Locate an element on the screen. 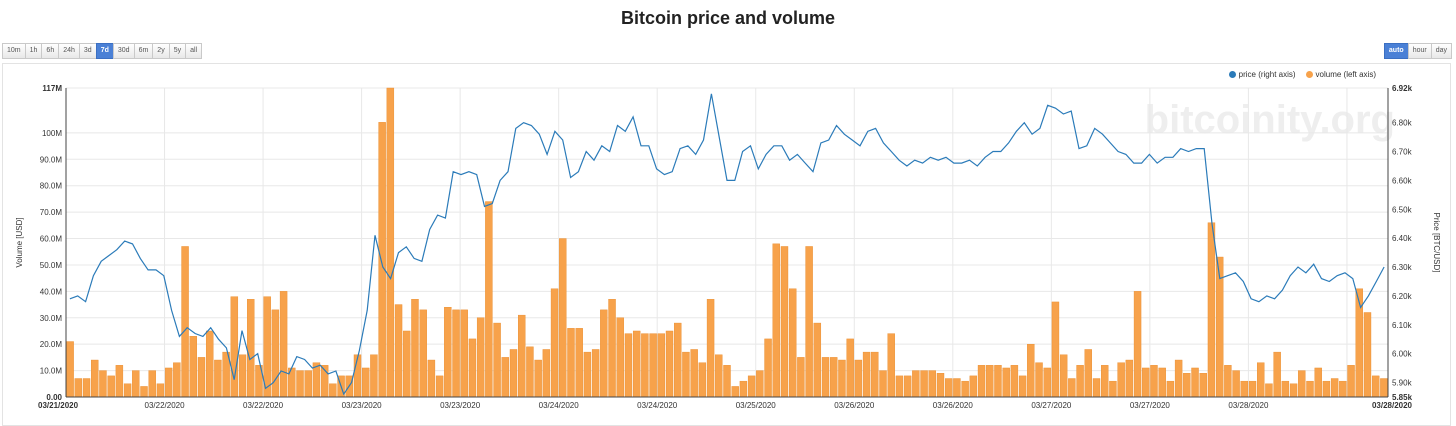  left-axis-tick-label: 90.0M is located at coordinates (51, 159).